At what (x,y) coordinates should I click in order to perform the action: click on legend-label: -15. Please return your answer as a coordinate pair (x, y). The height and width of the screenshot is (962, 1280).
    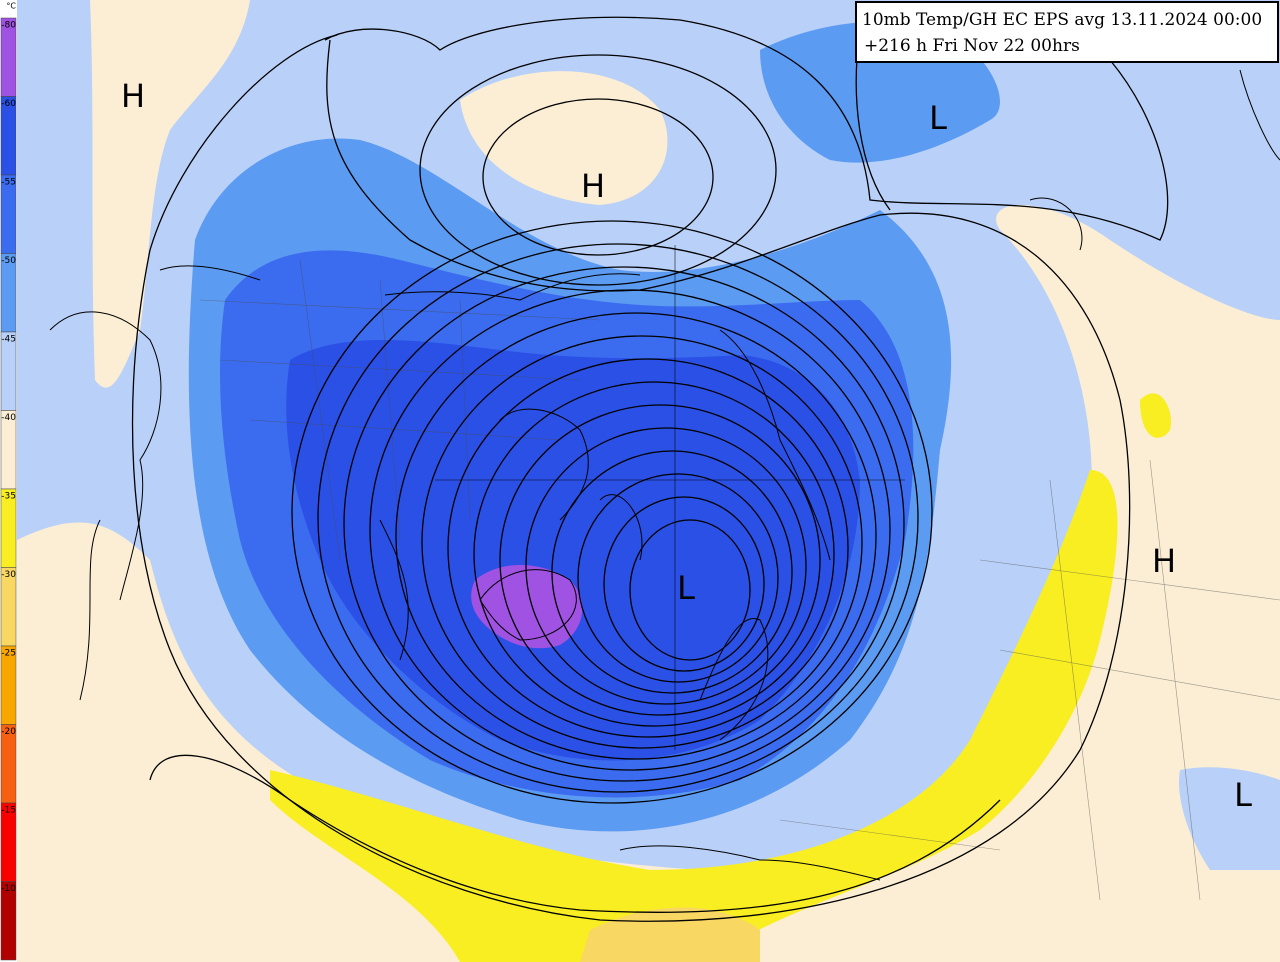
    Looking at the image, I should click on (8, 811).